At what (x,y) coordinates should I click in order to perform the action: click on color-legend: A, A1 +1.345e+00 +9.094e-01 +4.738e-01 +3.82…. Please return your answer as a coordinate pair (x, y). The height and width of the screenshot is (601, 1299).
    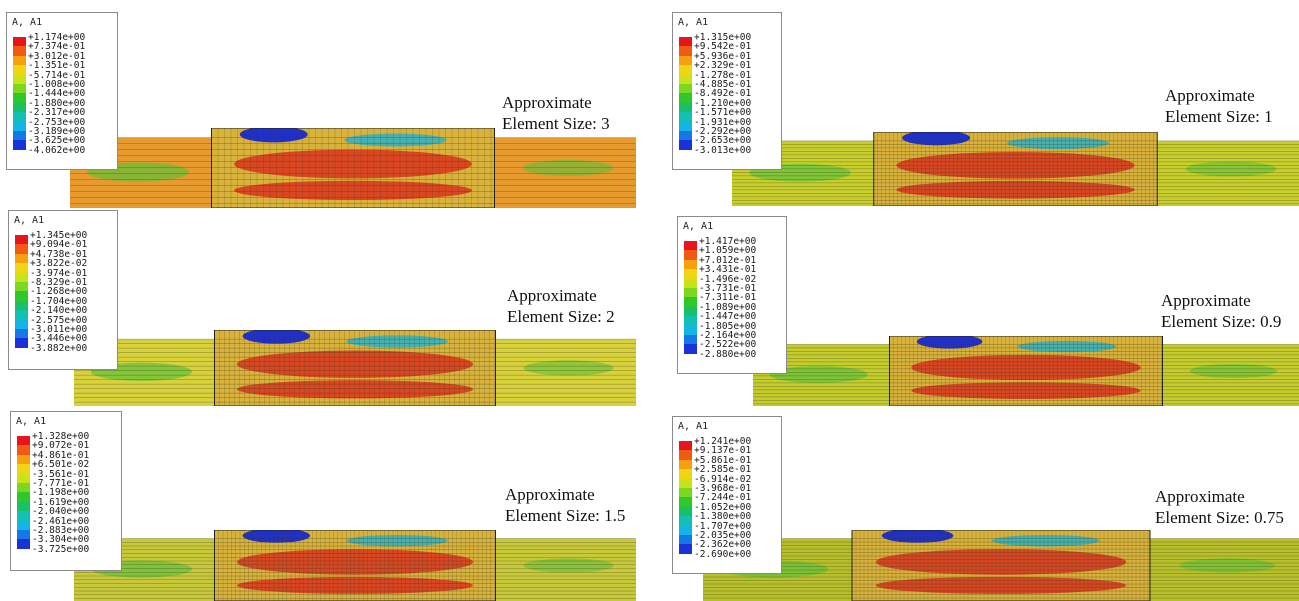
    Looking at the image, I should click on (63, 290).